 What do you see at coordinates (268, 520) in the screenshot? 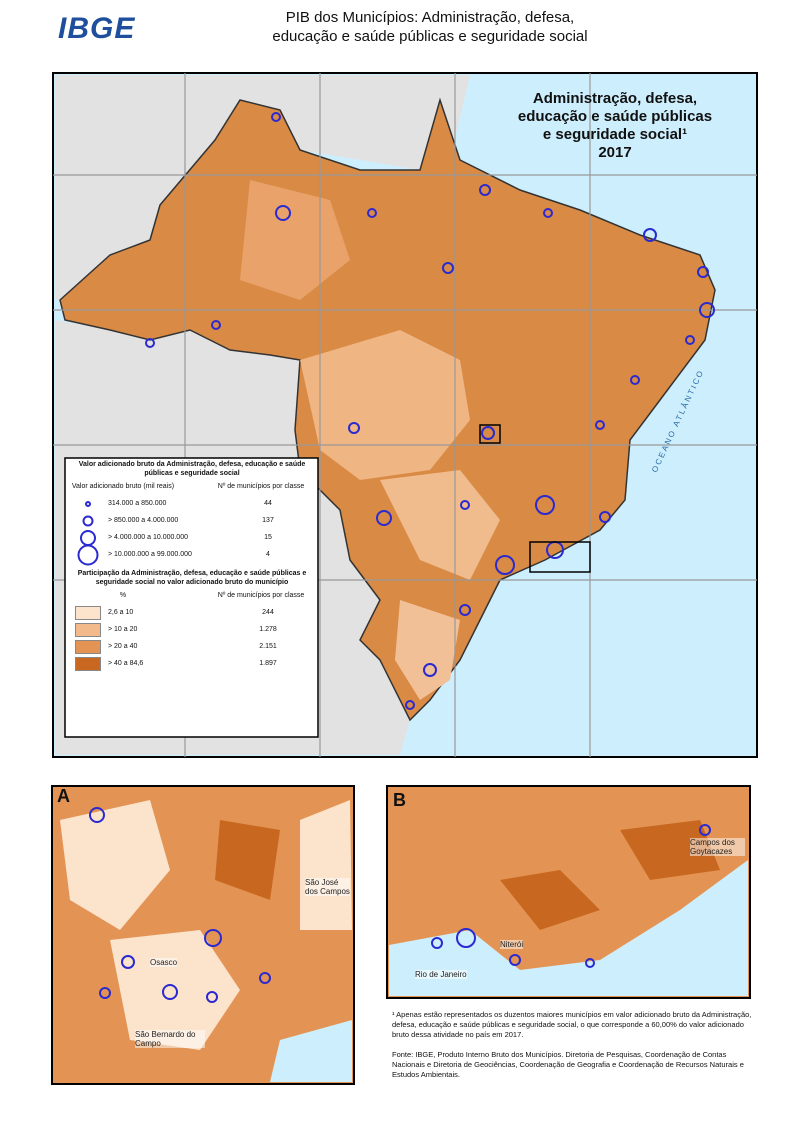
I see `class-count: 137` at bounding box center [268, 520].